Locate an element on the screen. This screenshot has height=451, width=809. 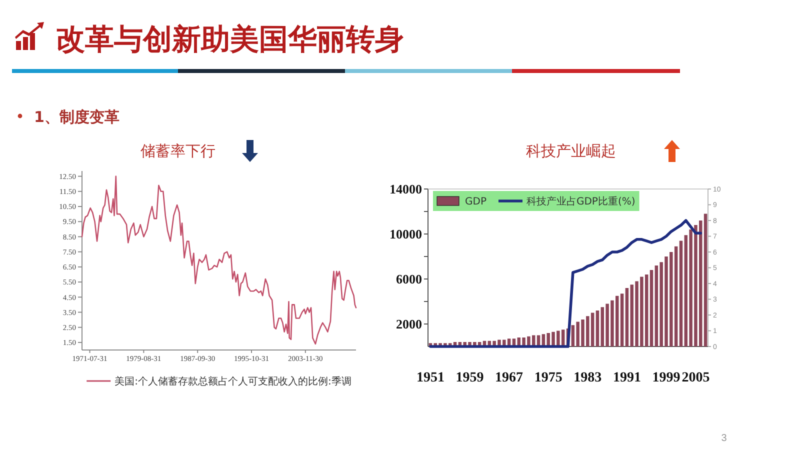
chart-title: 储蓄率下行 is located at coordinates (178, 151).